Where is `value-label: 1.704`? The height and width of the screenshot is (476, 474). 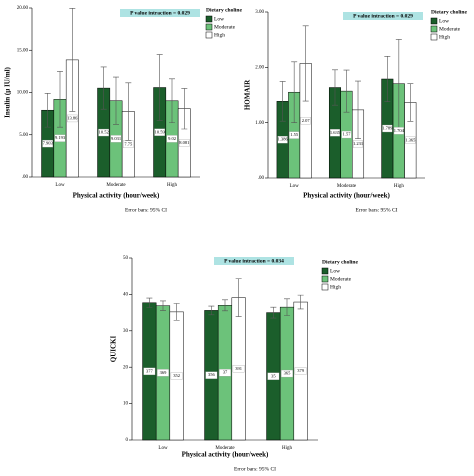
value-label: 1.704 is located at coordinates (399, 130).